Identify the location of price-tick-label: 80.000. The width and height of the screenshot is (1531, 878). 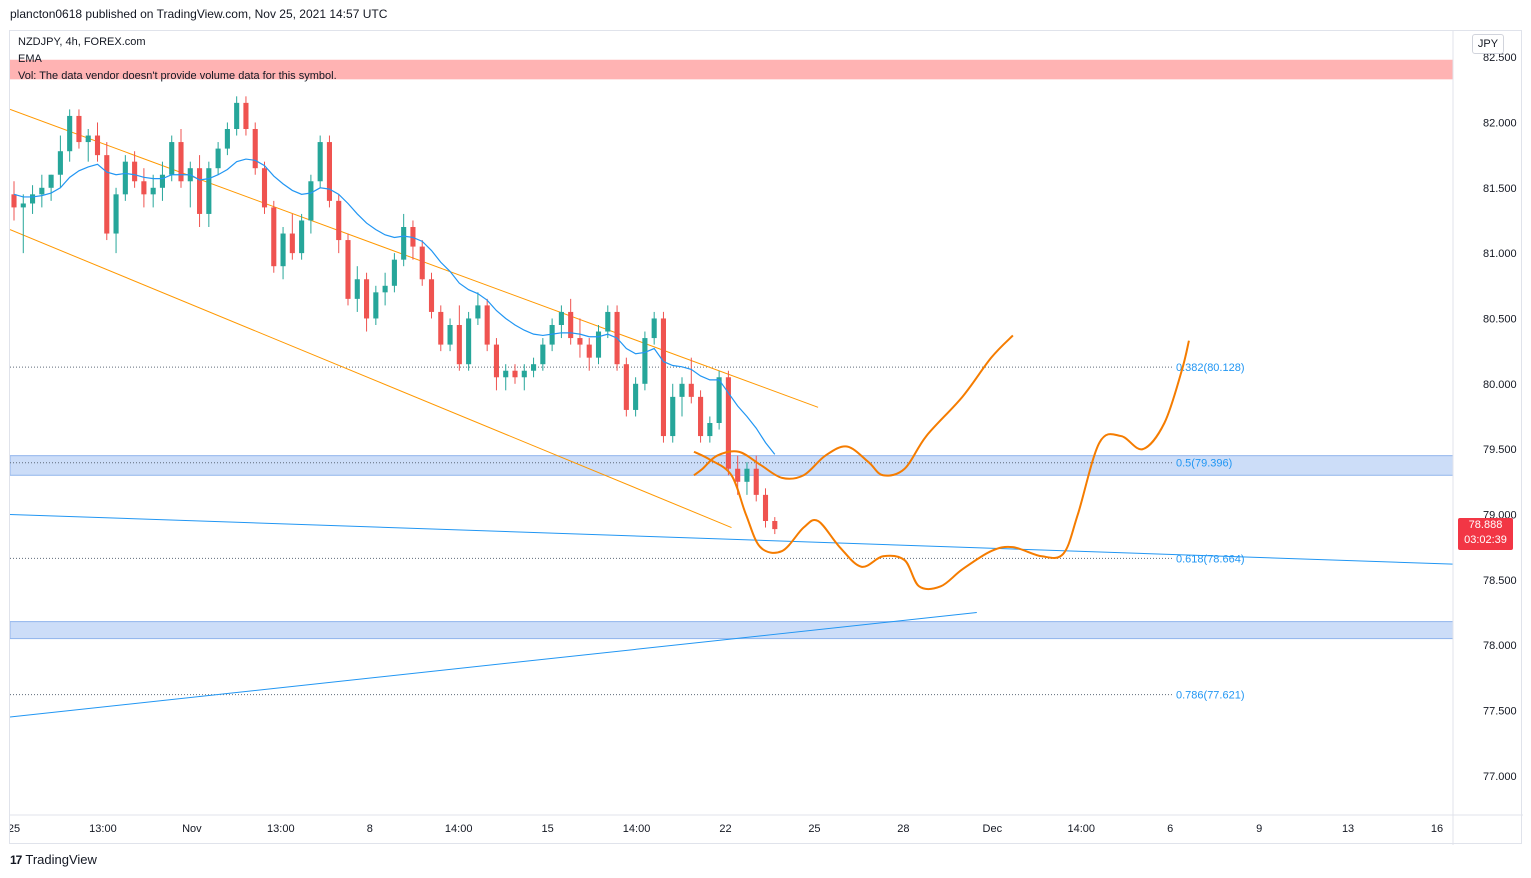
(1500, 385).